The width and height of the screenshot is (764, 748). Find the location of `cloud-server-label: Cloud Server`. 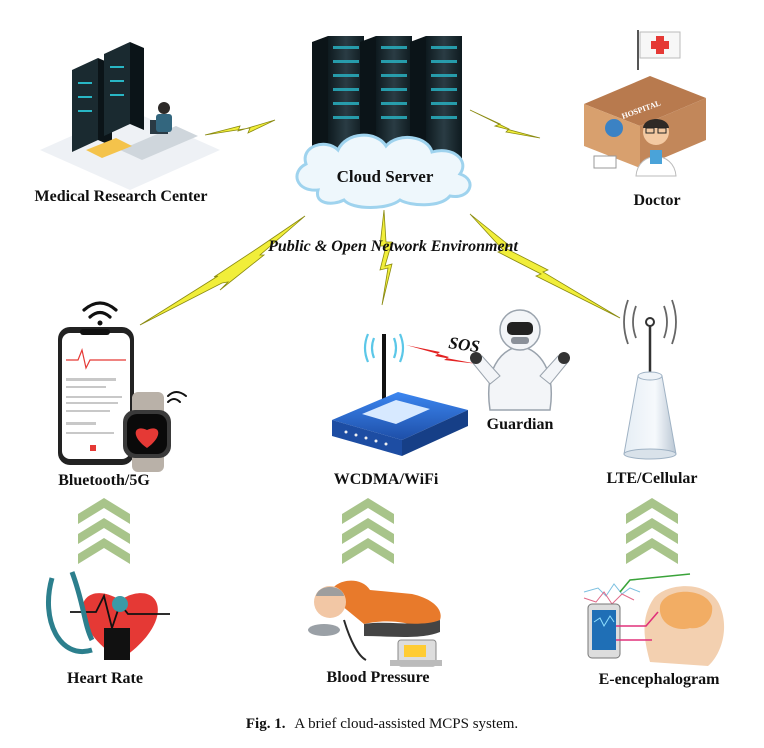

cloud-server-label: Cloud Server is located at coordinates (385, 176).